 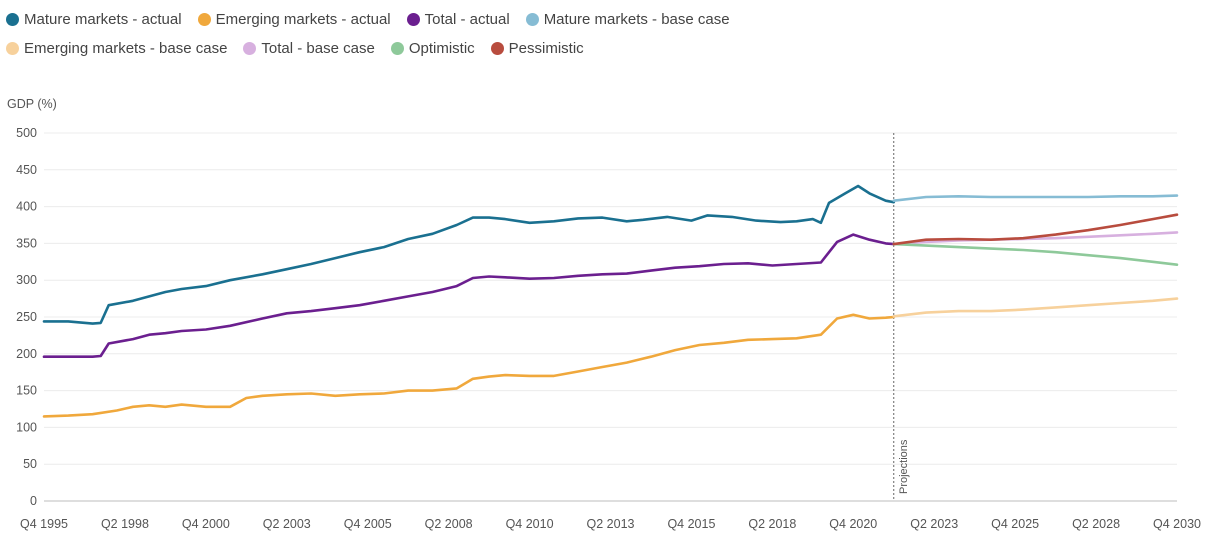 What do you see at coordinates (772, 524) in the screenshot?
I see `x-tick-label: Q2 2018` at bounding box center [772, 524].